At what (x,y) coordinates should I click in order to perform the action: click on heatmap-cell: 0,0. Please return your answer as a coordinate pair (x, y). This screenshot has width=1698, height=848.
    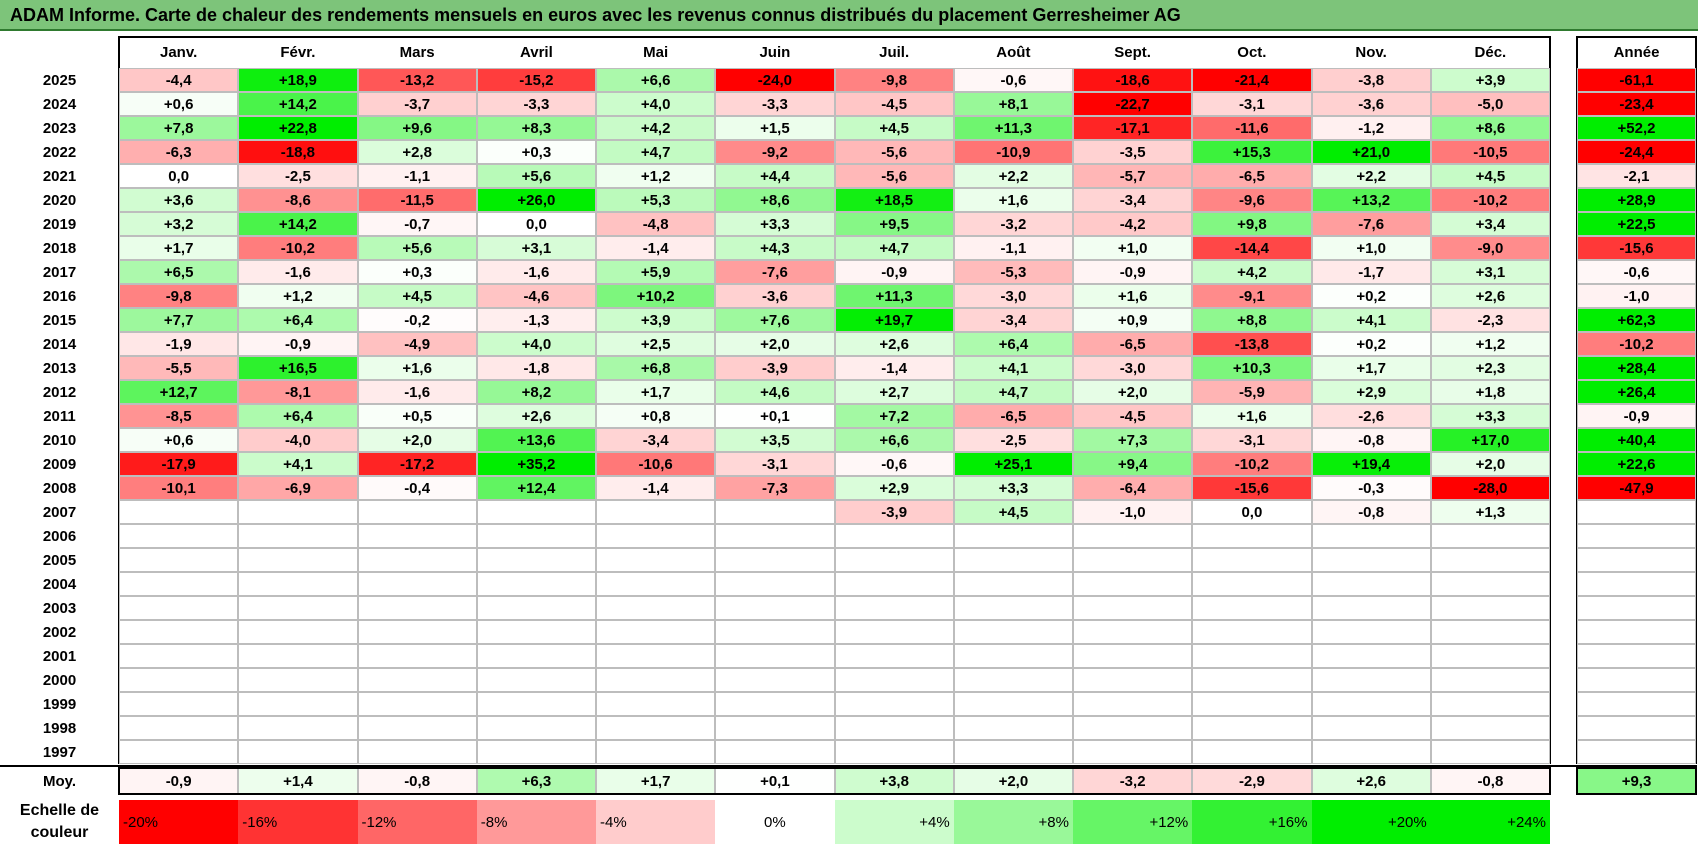
    Looking at the image, I should click on (536, 224).